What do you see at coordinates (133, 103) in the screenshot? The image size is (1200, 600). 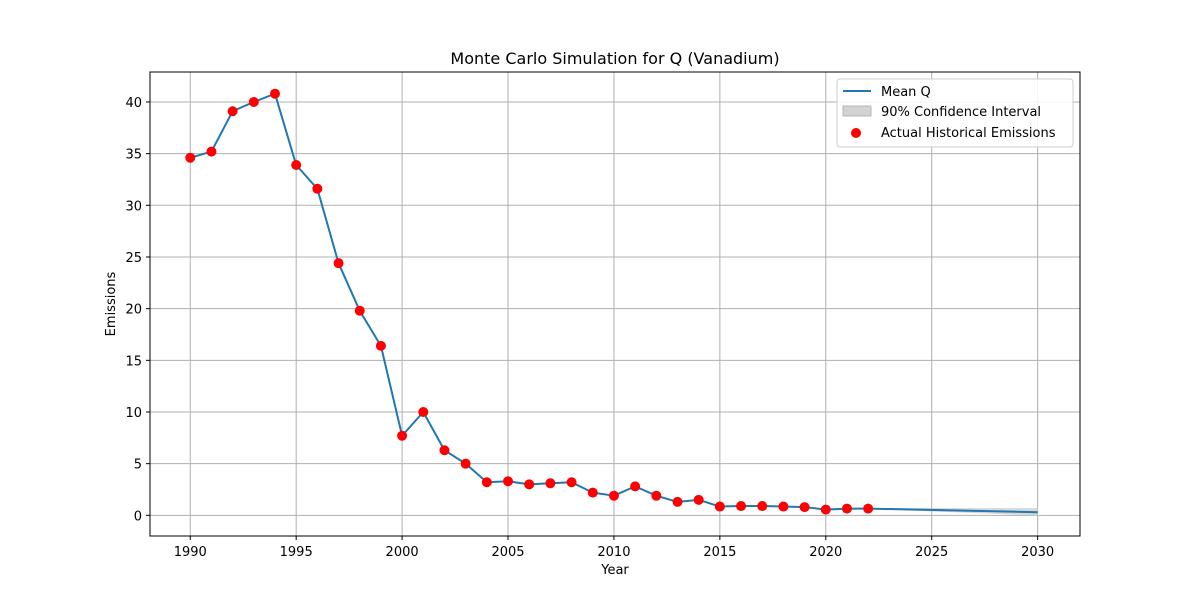 I see `y-tick-label: 40` at bounding box center [133, 103].